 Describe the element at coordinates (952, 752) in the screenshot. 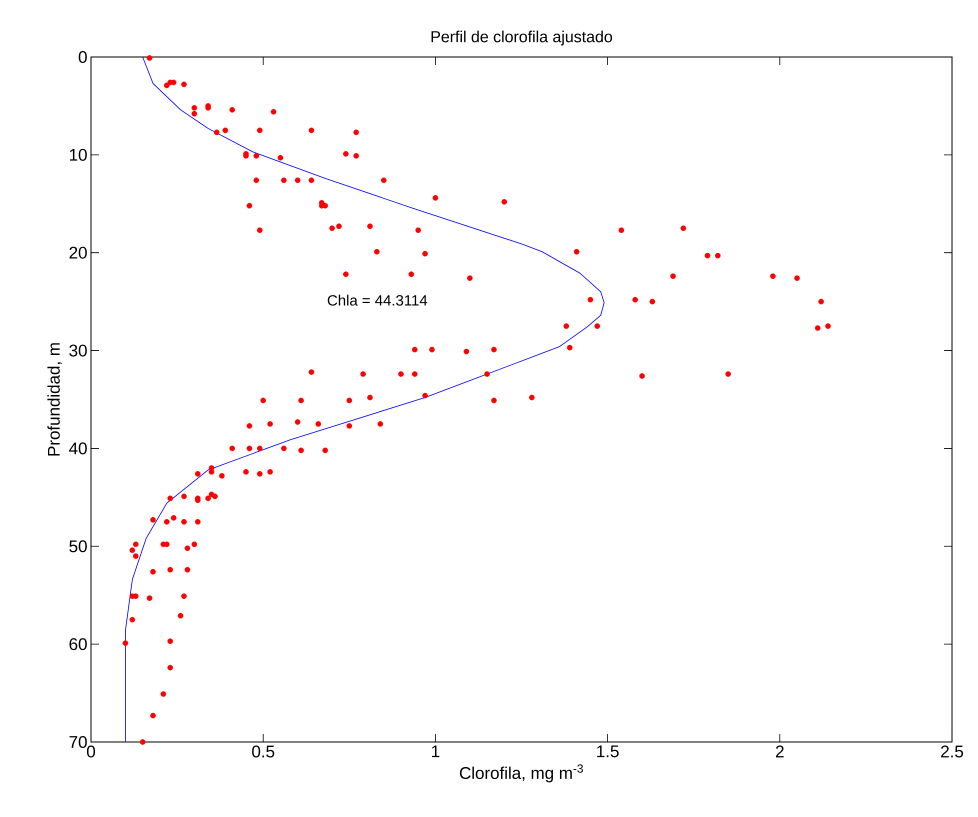

I see `x-tick-label: 2.5` at that location.